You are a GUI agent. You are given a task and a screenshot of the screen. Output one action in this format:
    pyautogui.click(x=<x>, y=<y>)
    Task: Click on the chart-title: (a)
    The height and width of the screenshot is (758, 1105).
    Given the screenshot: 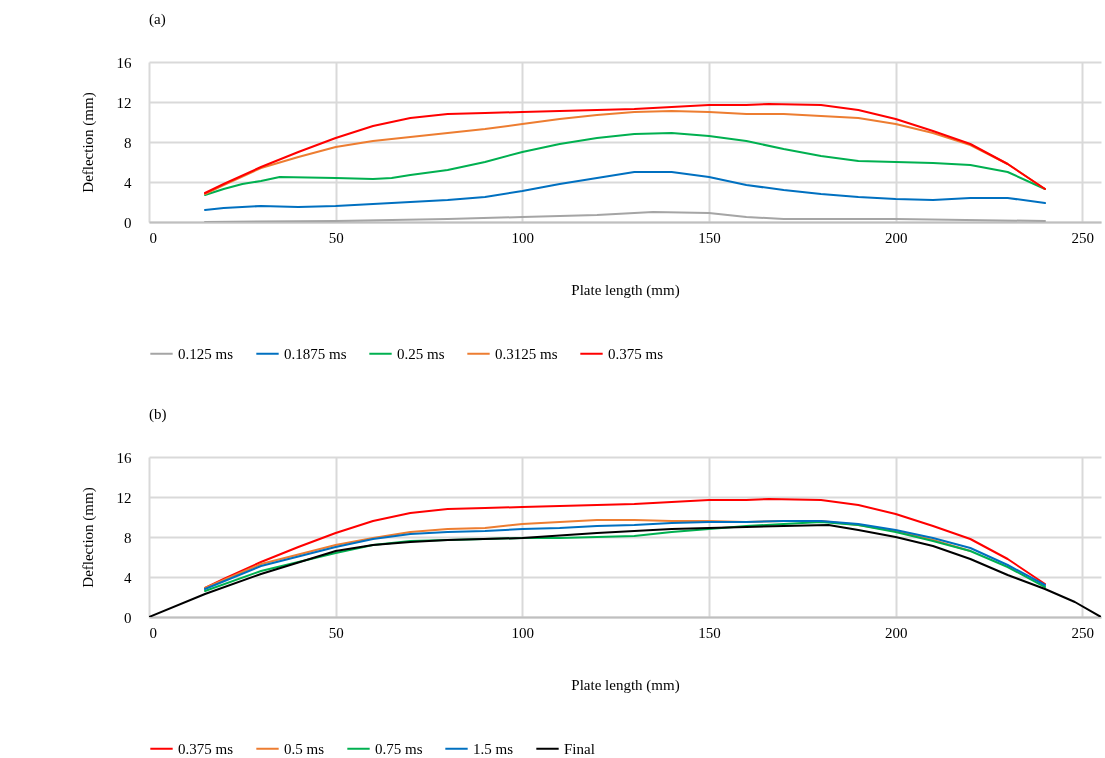 What is the action you would take?
    pyautogui.click(x=157, y=19)
    